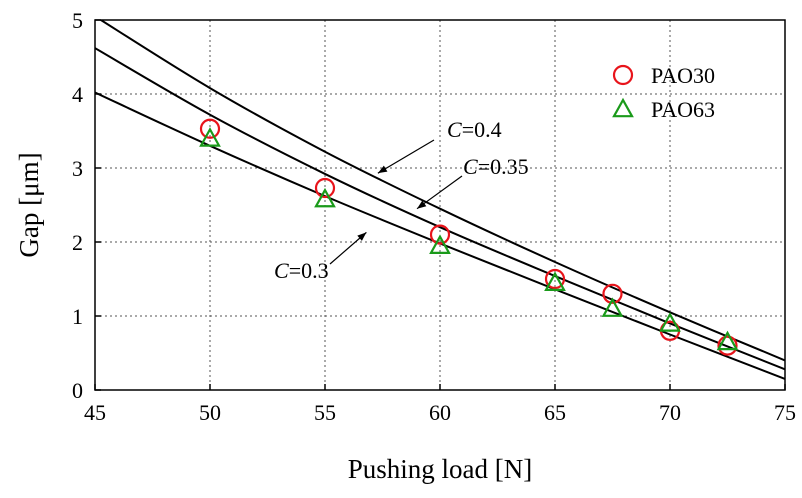 The width and height of the screenshot is (802, 498). I want to click on x-tick-label: 45, so click(95, 412).